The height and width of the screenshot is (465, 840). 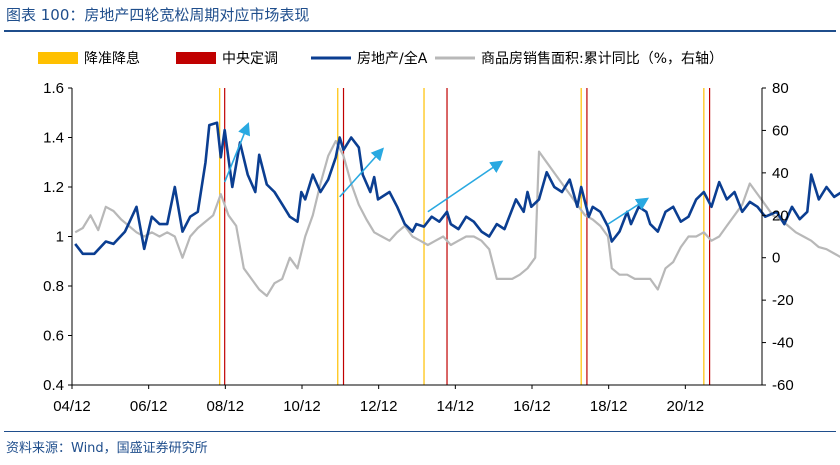 I want to click on y-right-tick-label-4: 20, so click(x=780, y=215).